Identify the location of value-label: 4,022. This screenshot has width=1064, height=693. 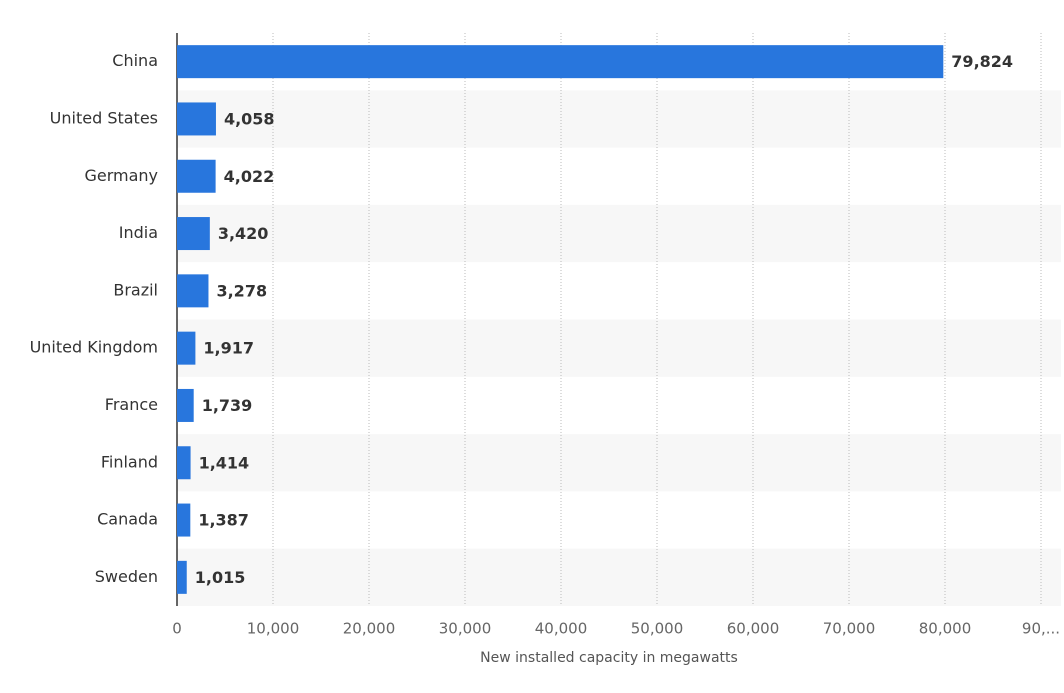
(249, 176).